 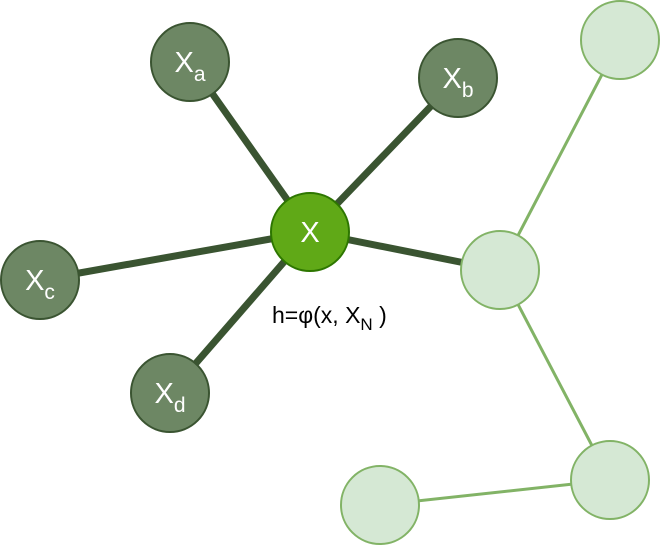 What do you see at coordinates (200, 74) in the screenshot?
I see `node-a-label-sub: a` at bounding box center [200, 74].